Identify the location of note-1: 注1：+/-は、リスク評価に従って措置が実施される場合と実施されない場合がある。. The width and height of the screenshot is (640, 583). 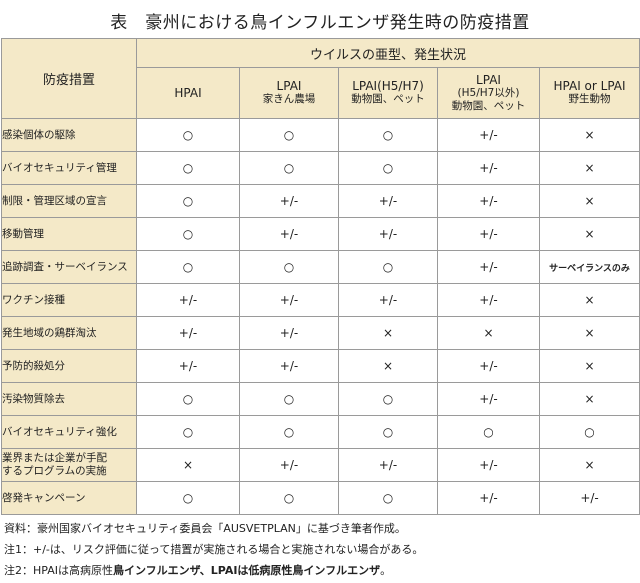
(214, 549).